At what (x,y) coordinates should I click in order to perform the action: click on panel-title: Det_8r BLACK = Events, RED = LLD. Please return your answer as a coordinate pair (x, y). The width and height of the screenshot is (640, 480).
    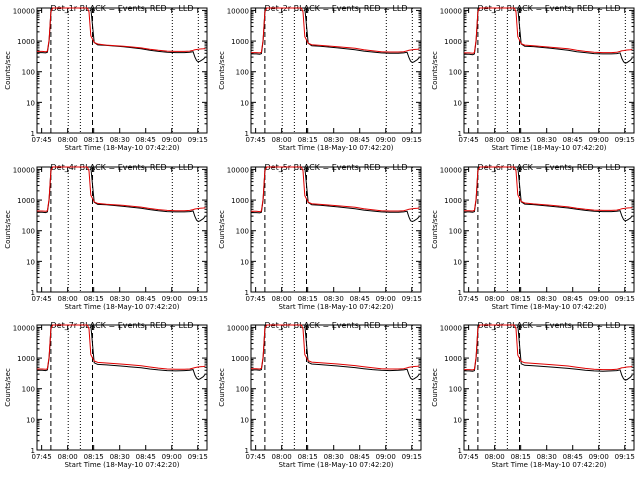
    Looking at the image, I should click on (335, 325).